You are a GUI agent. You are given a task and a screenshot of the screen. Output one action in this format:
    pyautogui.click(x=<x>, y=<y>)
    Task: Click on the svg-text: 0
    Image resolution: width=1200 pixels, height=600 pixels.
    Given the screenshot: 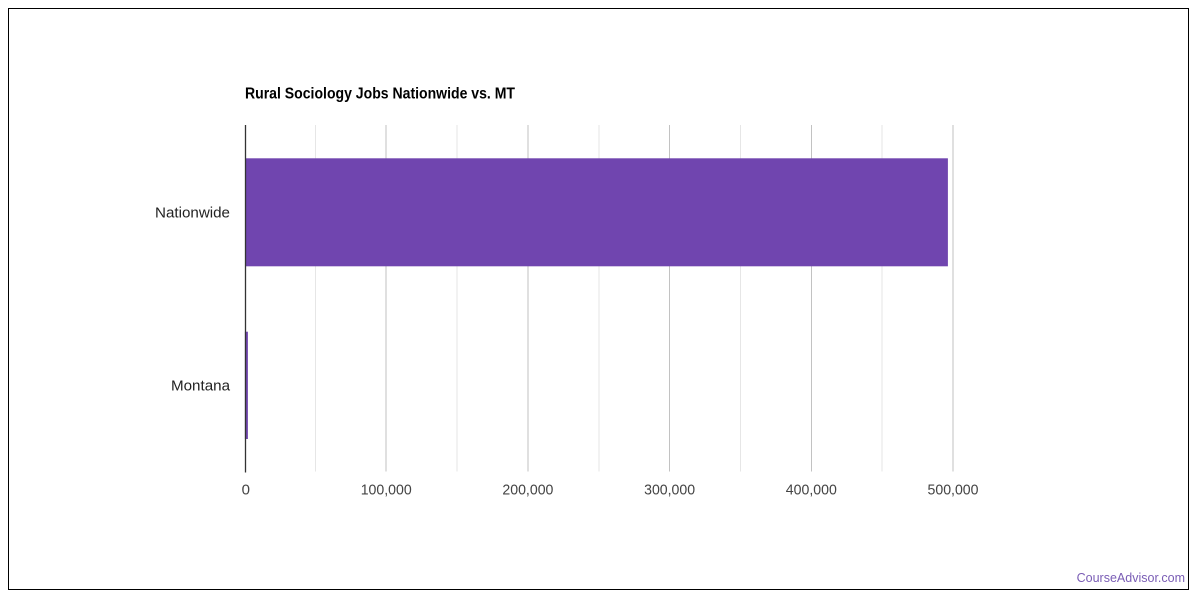 What is the action you would take?
    pyautogui.click(x=246, y=489)
    